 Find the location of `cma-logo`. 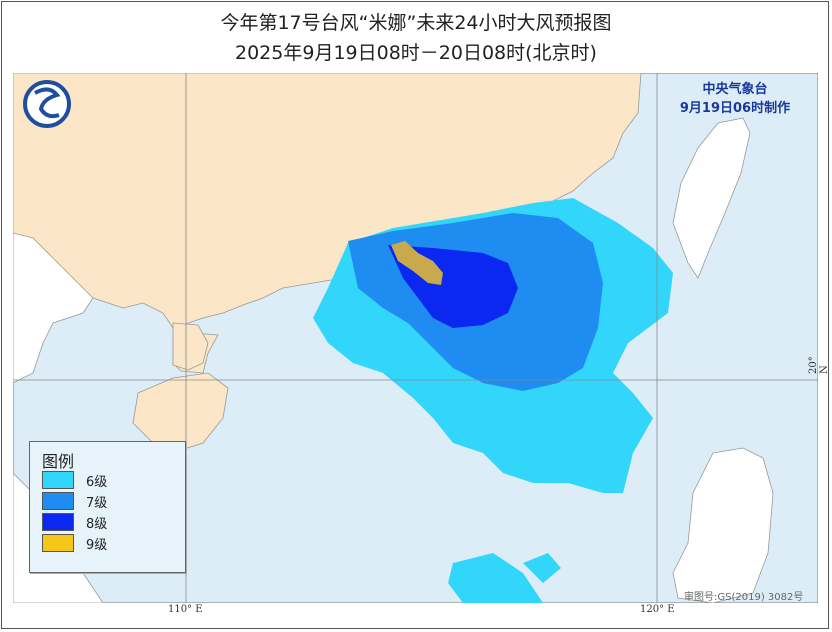

cma-logo is located at coordinates (47, 104).